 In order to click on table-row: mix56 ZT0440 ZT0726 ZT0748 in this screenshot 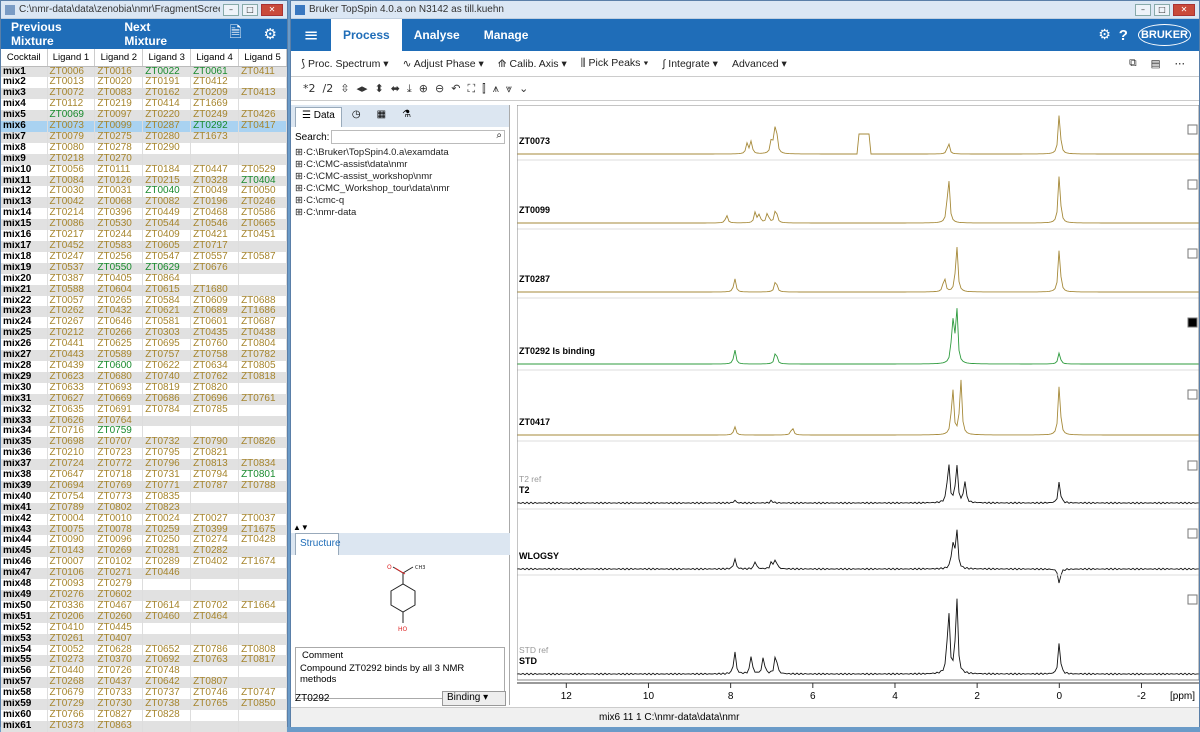, I will do `click(144, 672)`.